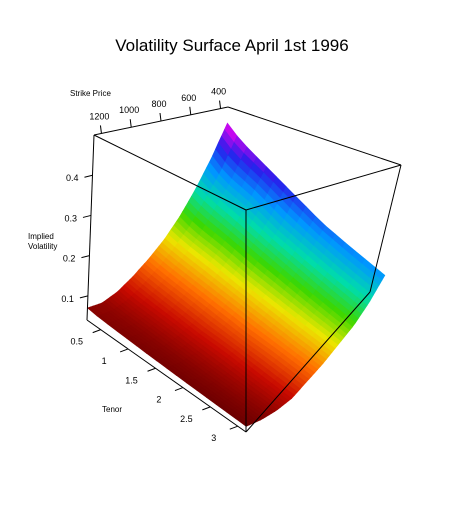 This screenshot has height=508, width=474. Describe the element at coordinates (67, 299) in the screenshot. I see `vol-tick-label-0.1: 0.1` at that location.